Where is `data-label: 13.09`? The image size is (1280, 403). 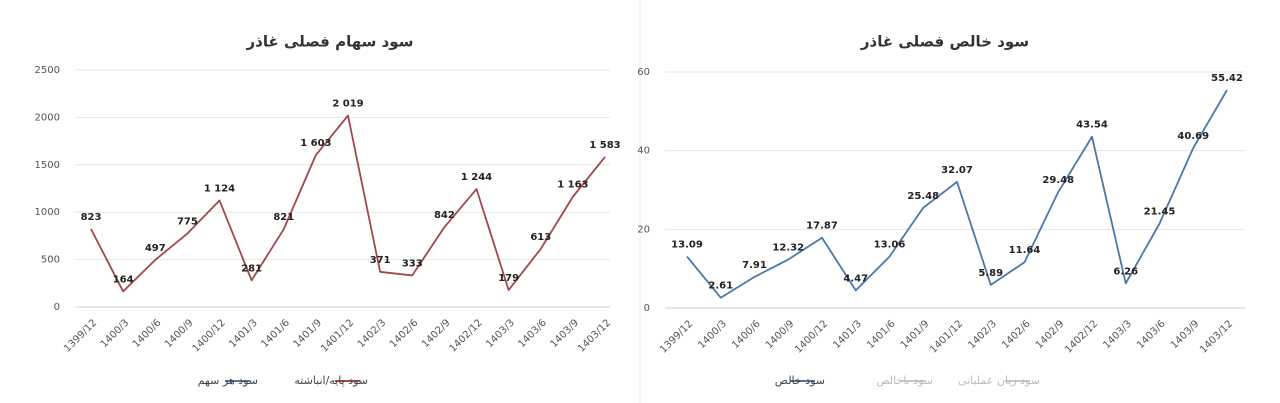 data-label: 13.09 is located at coordinates (687, 245).